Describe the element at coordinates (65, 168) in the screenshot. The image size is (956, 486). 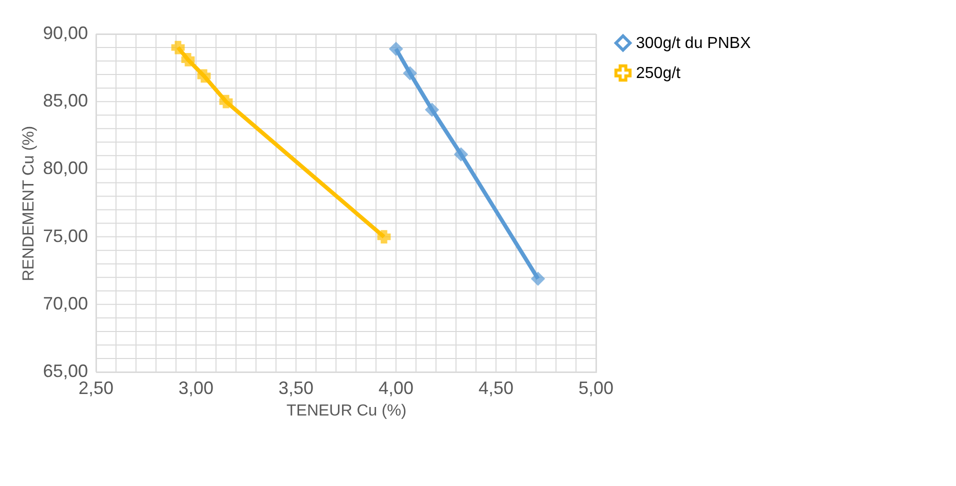
I see `y-tick-label: 80,00` at that location.